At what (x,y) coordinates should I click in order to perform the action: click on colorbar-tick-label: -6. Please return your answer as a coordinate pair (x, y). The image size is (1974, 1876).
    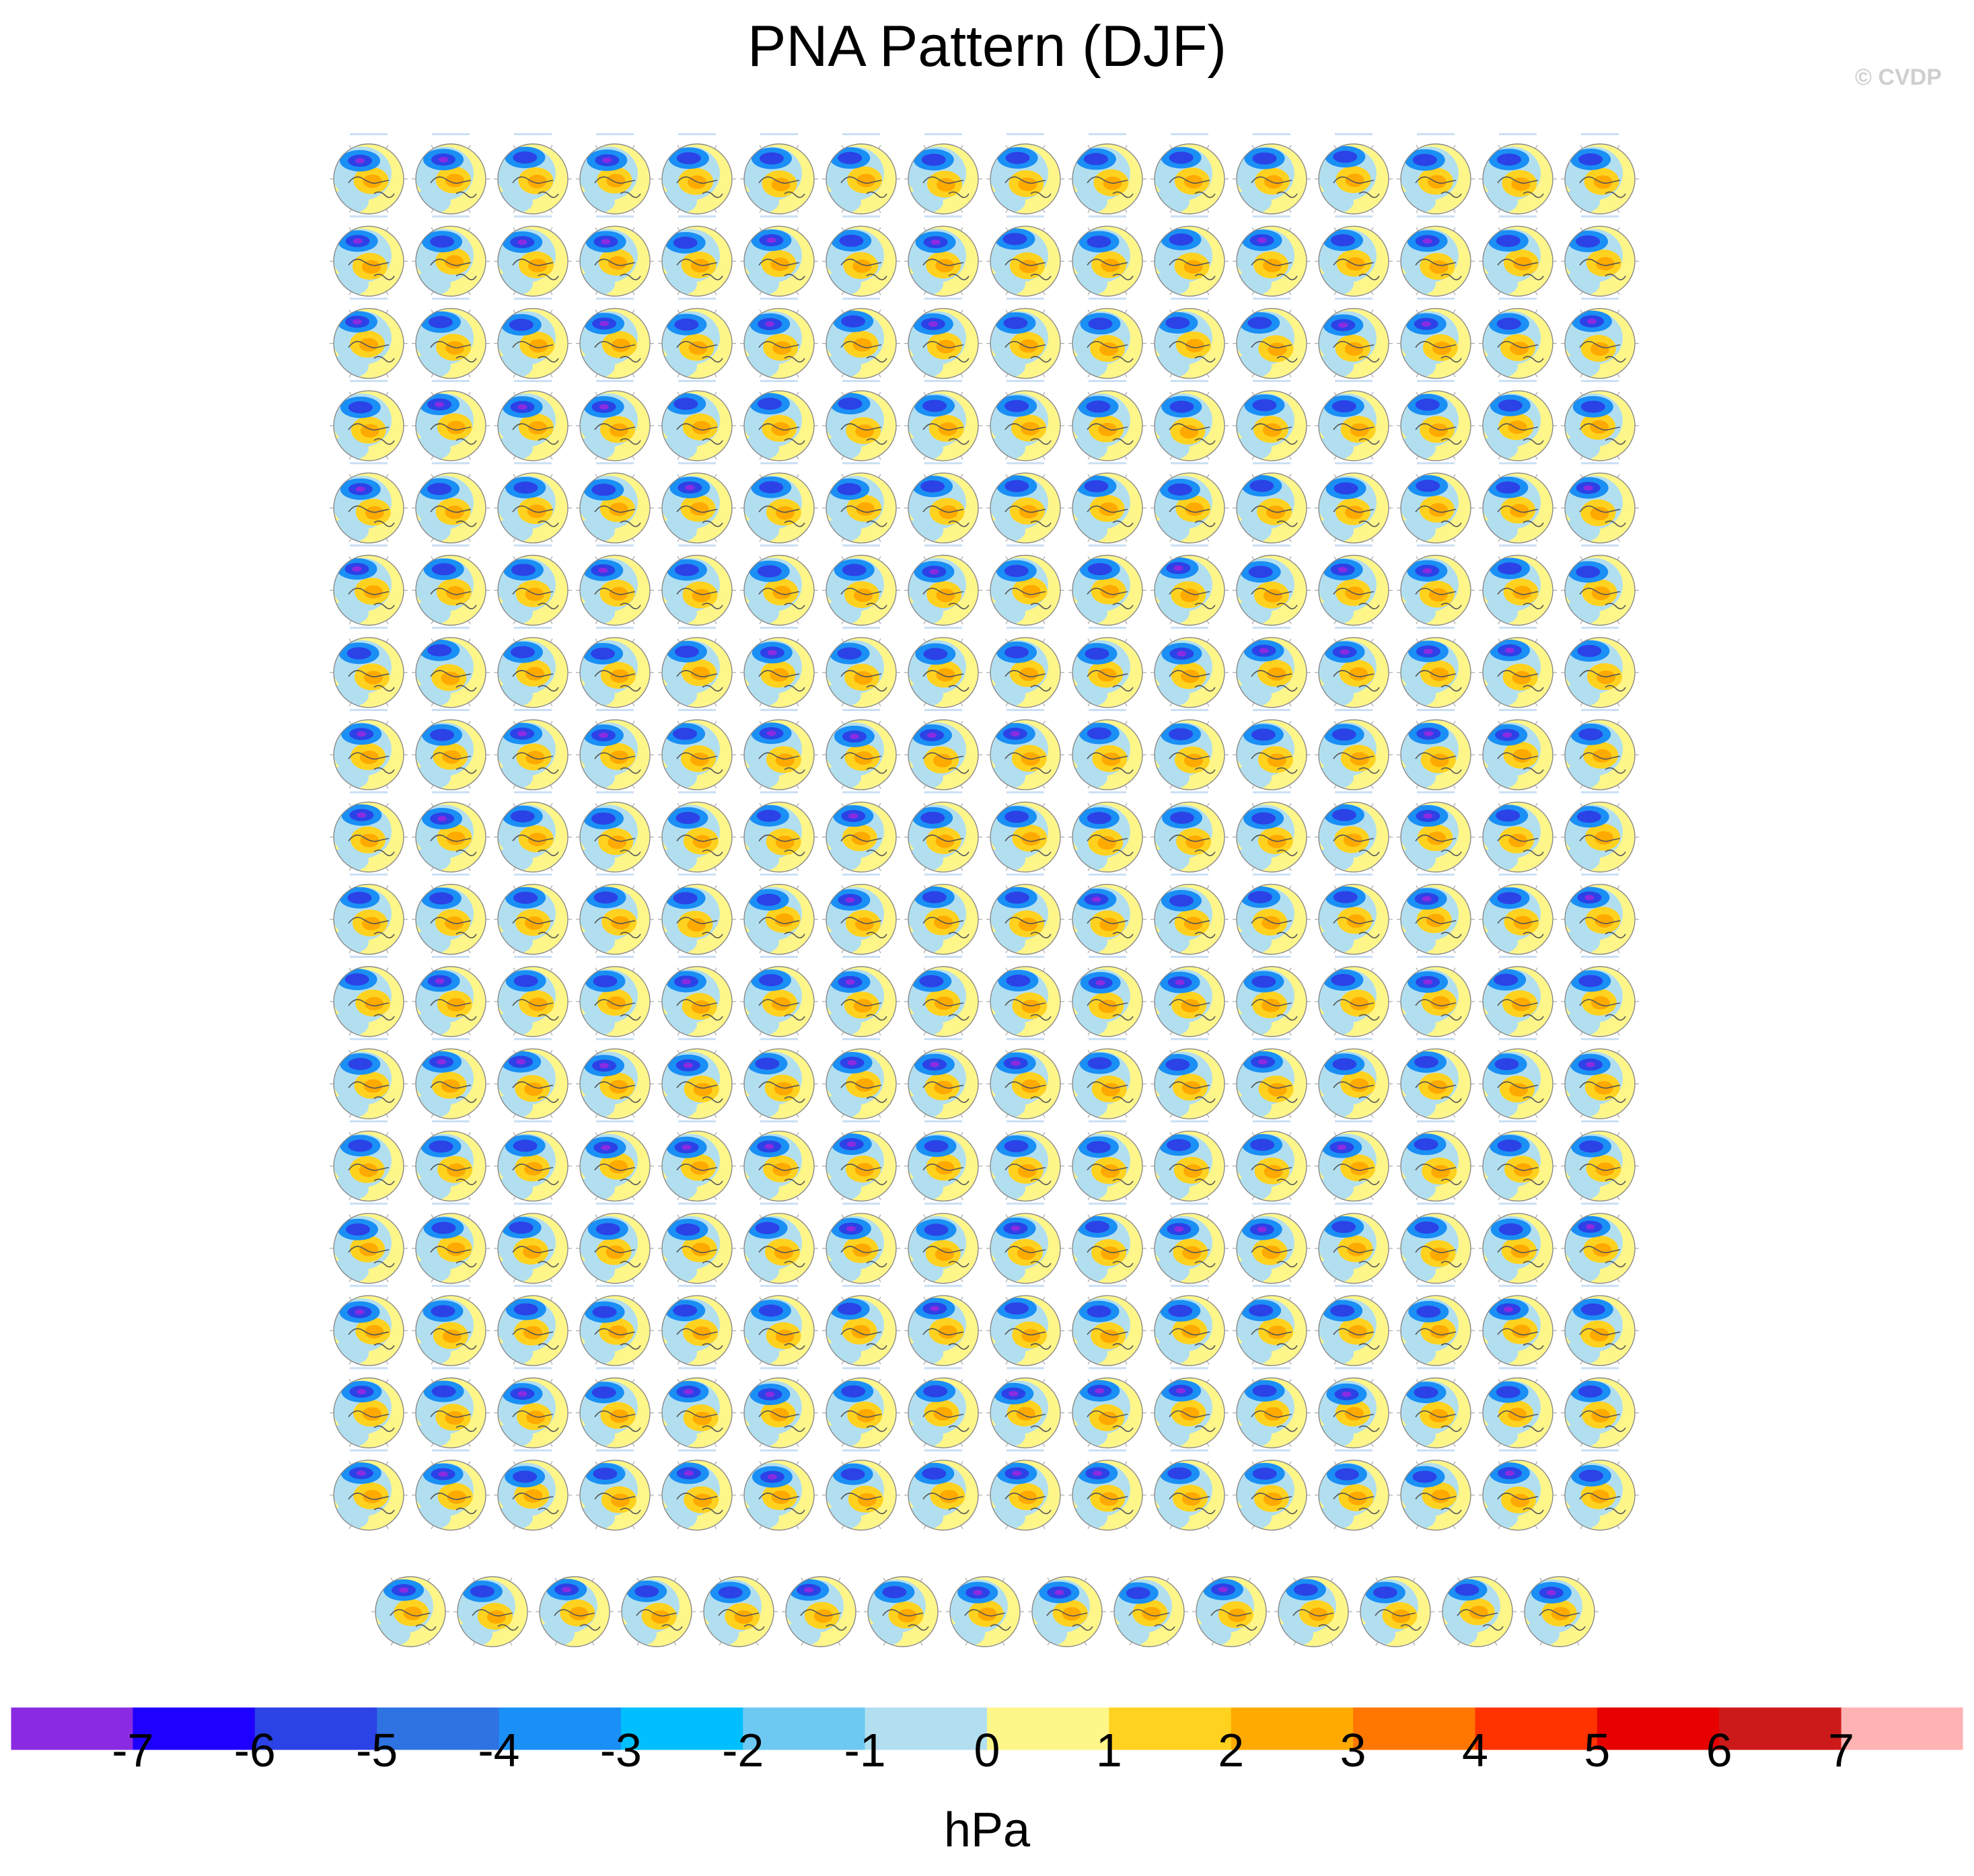
    Looking at the image, I should click on (255, 1750).